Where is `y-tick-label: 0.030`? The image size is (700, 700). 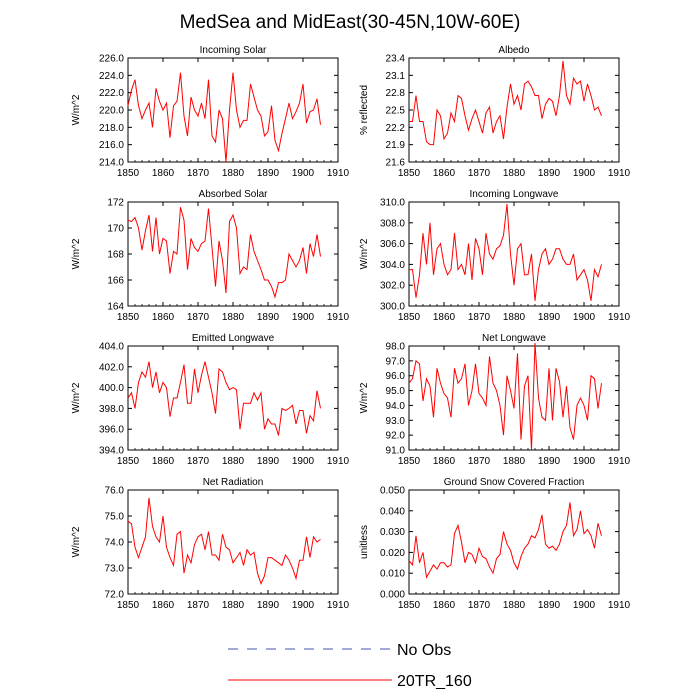
y-tick-label: 0.030 is located at coordinates (392, 532).